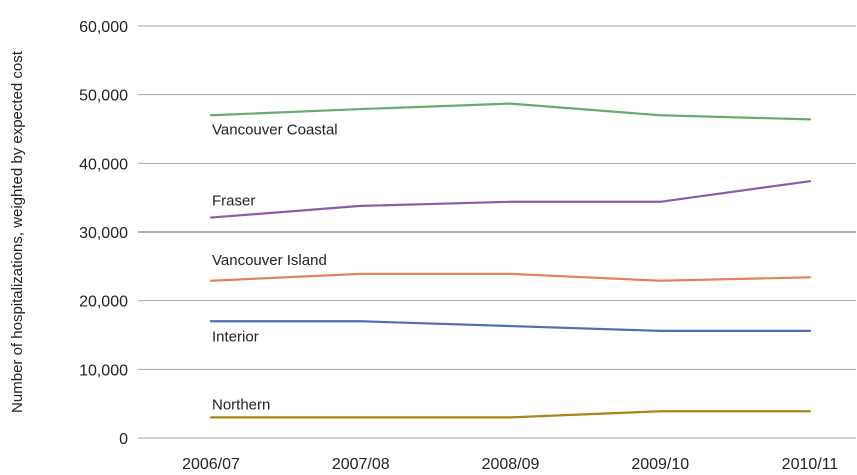 The height and width of the screenshot is (475, 857). I want to click on series-label: Interior, so click(235, 336).